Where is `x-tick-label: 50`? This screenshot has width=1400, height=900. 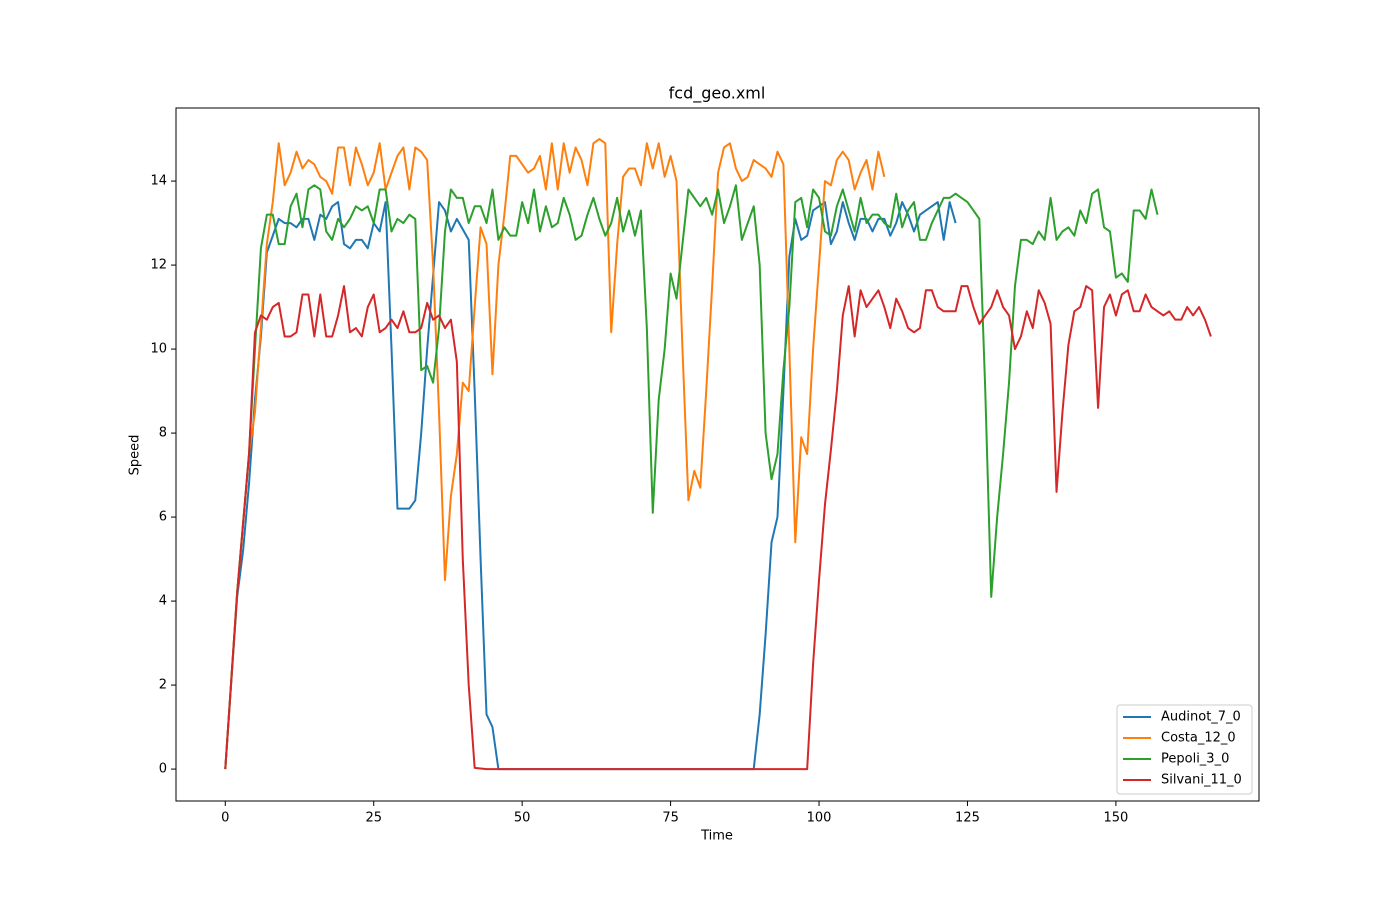
x-tick-label: 50 is located at coordinates (522, 818).